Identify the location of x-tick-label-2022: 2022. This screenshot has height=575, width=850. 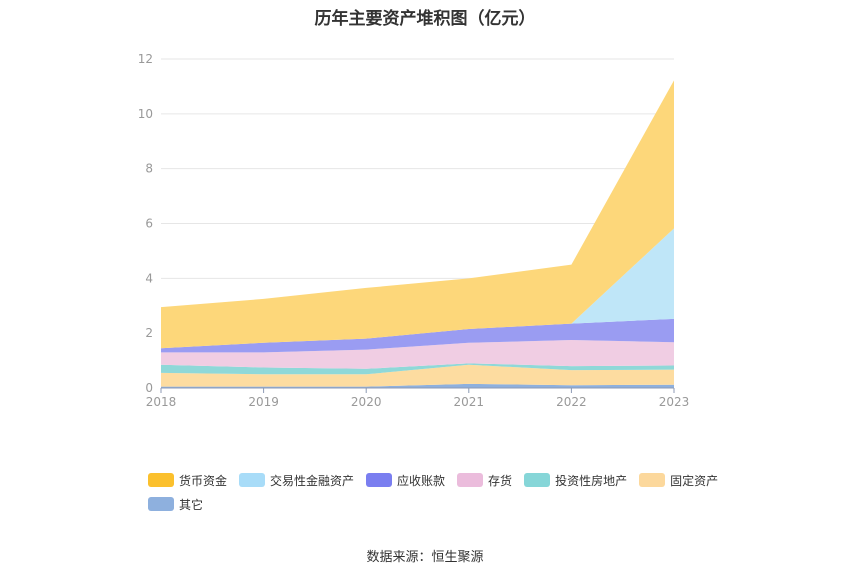
(571, 402).